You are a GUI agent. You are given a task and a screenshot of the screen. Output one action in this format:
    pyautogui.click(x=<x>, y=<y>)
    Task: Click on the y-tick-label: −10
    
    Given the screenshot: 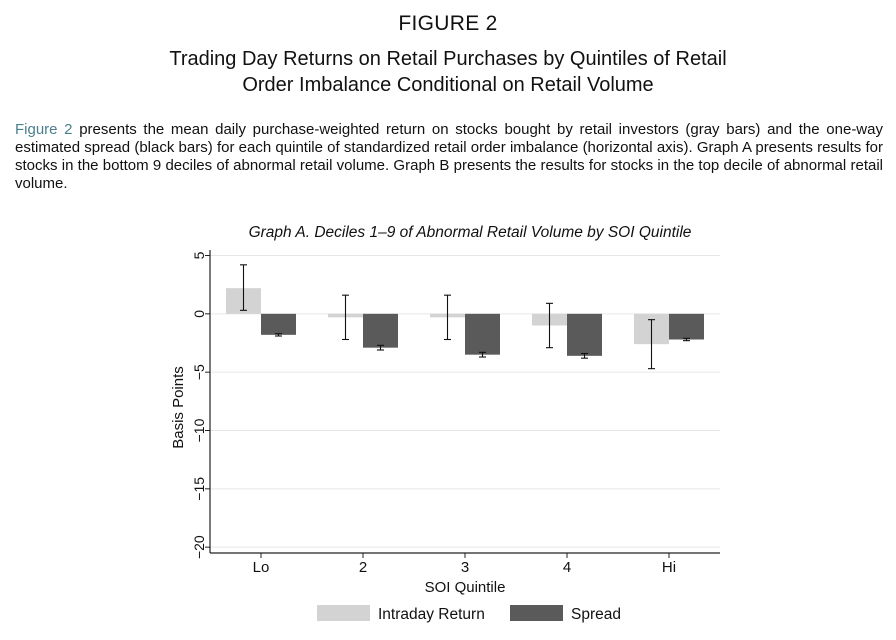 What is the action you would take?
    pyautogui.click(x=199, y=430)
    